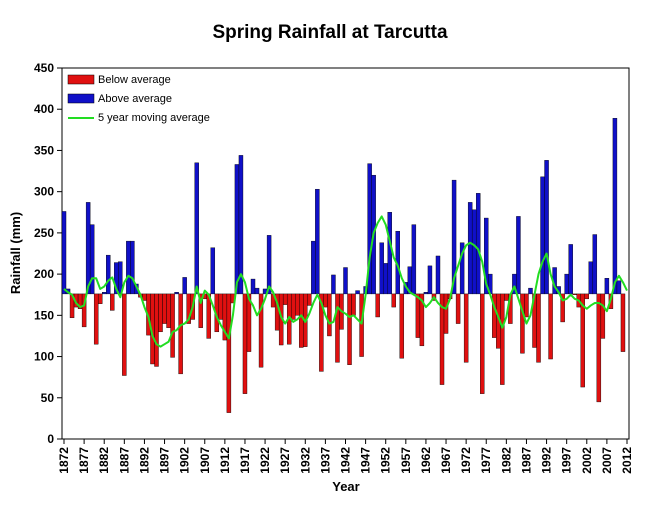 The width and height of the screenshot is (661, 514). What do you see at coordinates (184, 286) in the screenshot?
I see `bar-1902` at bounding box center [184, 286].